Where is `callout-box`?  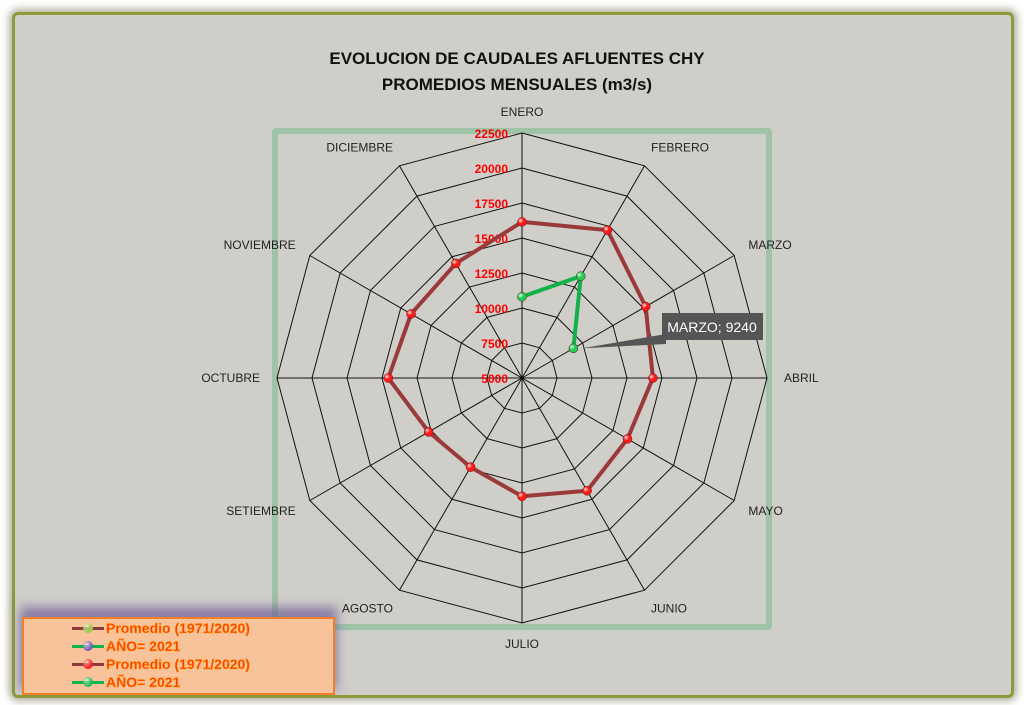
callout-box is located at coordinates (712, 326).